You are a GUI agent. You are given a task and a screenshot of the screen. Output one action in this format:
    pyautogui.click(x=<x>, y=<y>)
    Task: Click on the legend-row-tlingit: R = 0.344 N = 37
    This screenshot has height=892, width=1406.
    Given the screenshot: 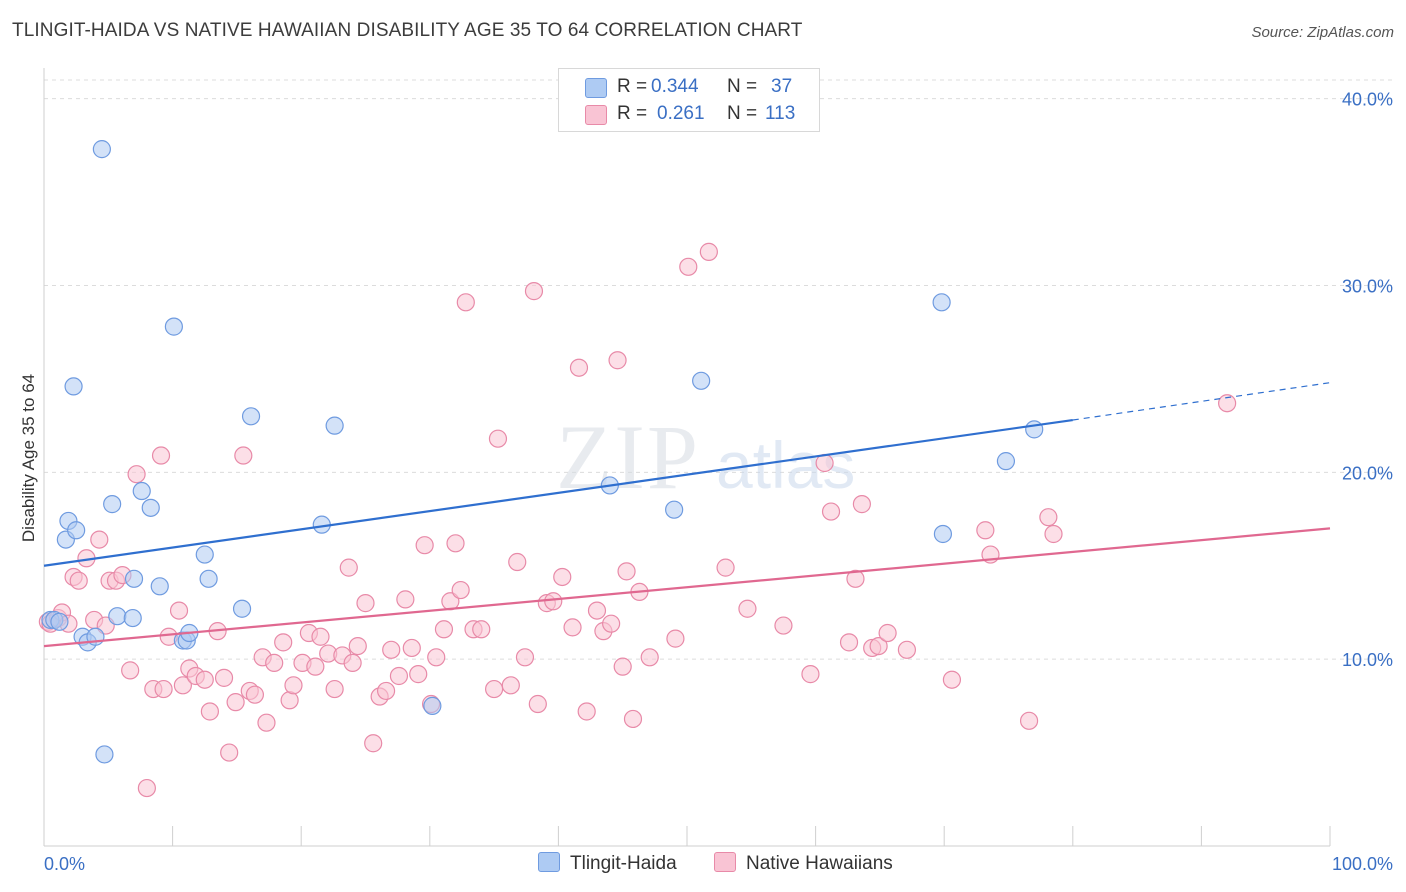 What is the action you would take?
    pyautogui.click(x=689, y=88)
    